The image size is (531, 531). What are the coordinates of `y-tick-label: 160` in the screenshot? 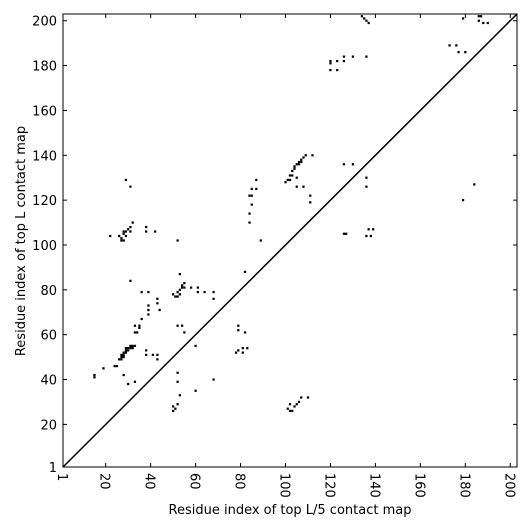 It's located at (44, 111).